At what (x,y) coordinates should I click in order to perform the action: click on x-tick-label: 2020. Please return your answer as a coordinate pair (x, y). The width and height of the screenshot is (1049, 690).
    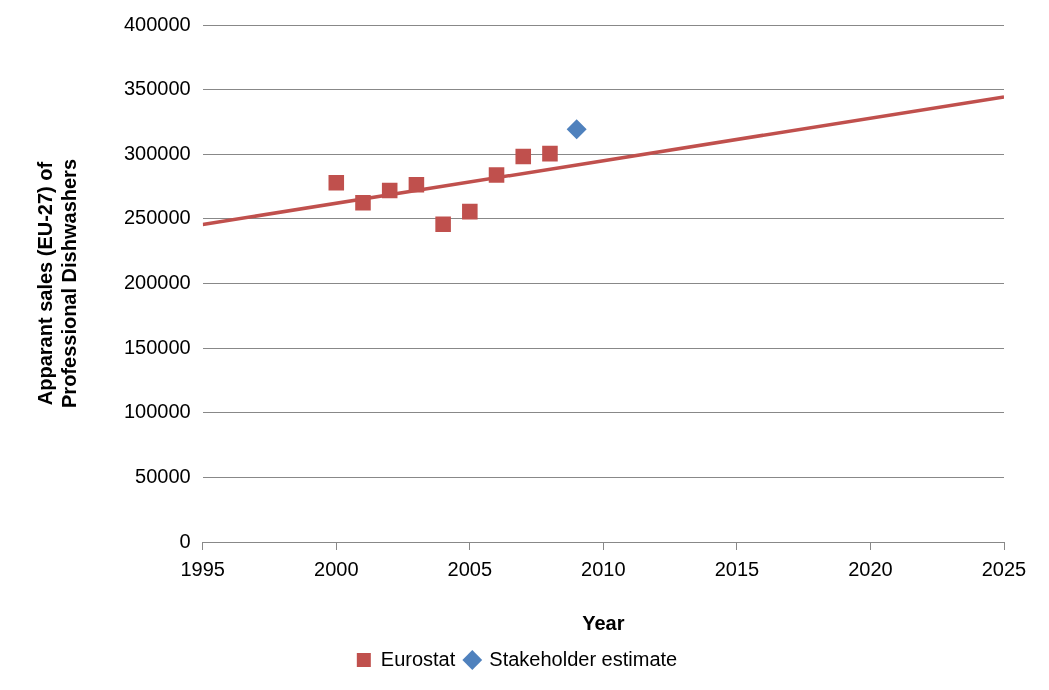
    Looking at the image, I should click on (870, 568).